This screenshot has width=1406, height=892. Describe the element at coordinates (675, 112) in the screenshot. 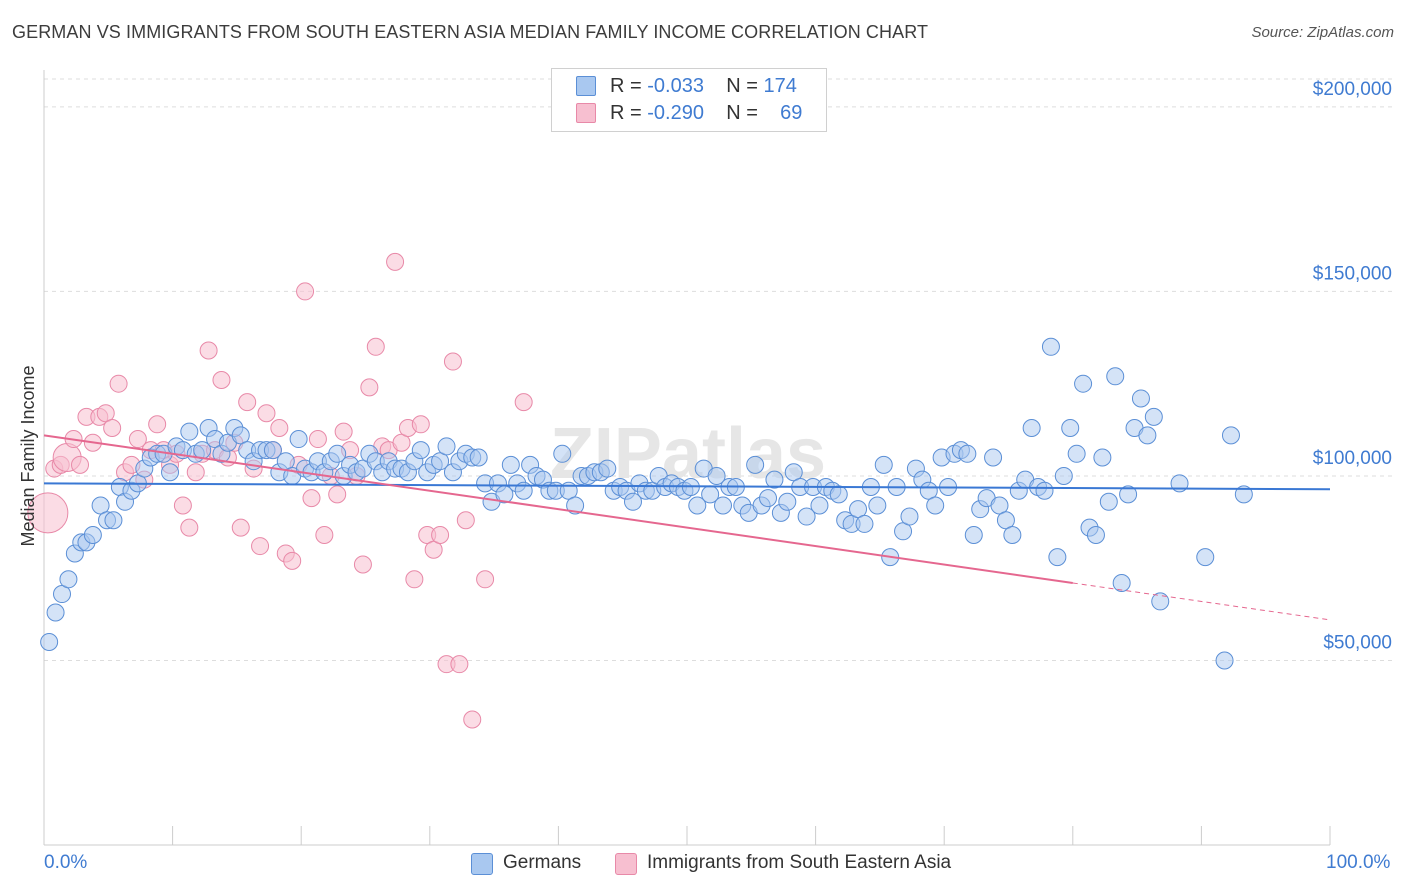

I see `legend-r-value: -0.290` at that location.